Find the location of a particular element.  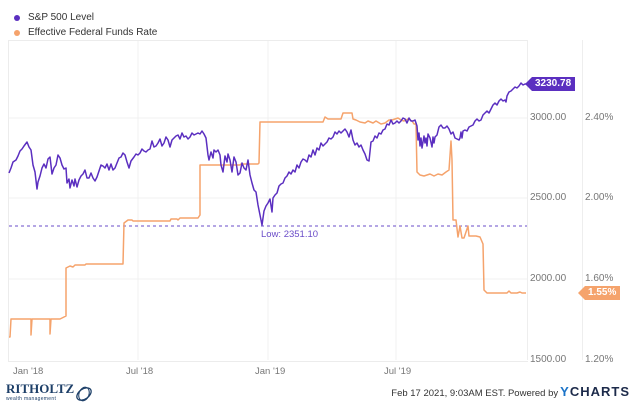

legend-label: Effective Federal Funds Rate is located at coordinates (93, 32).